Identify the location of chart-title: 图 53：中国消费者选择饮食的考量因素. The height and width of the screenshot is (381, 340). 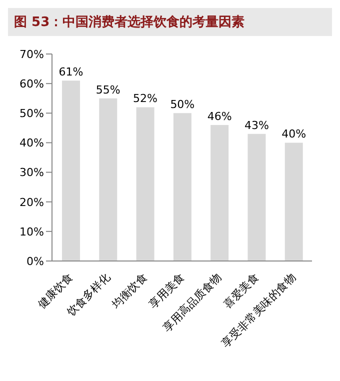
(170, 22).